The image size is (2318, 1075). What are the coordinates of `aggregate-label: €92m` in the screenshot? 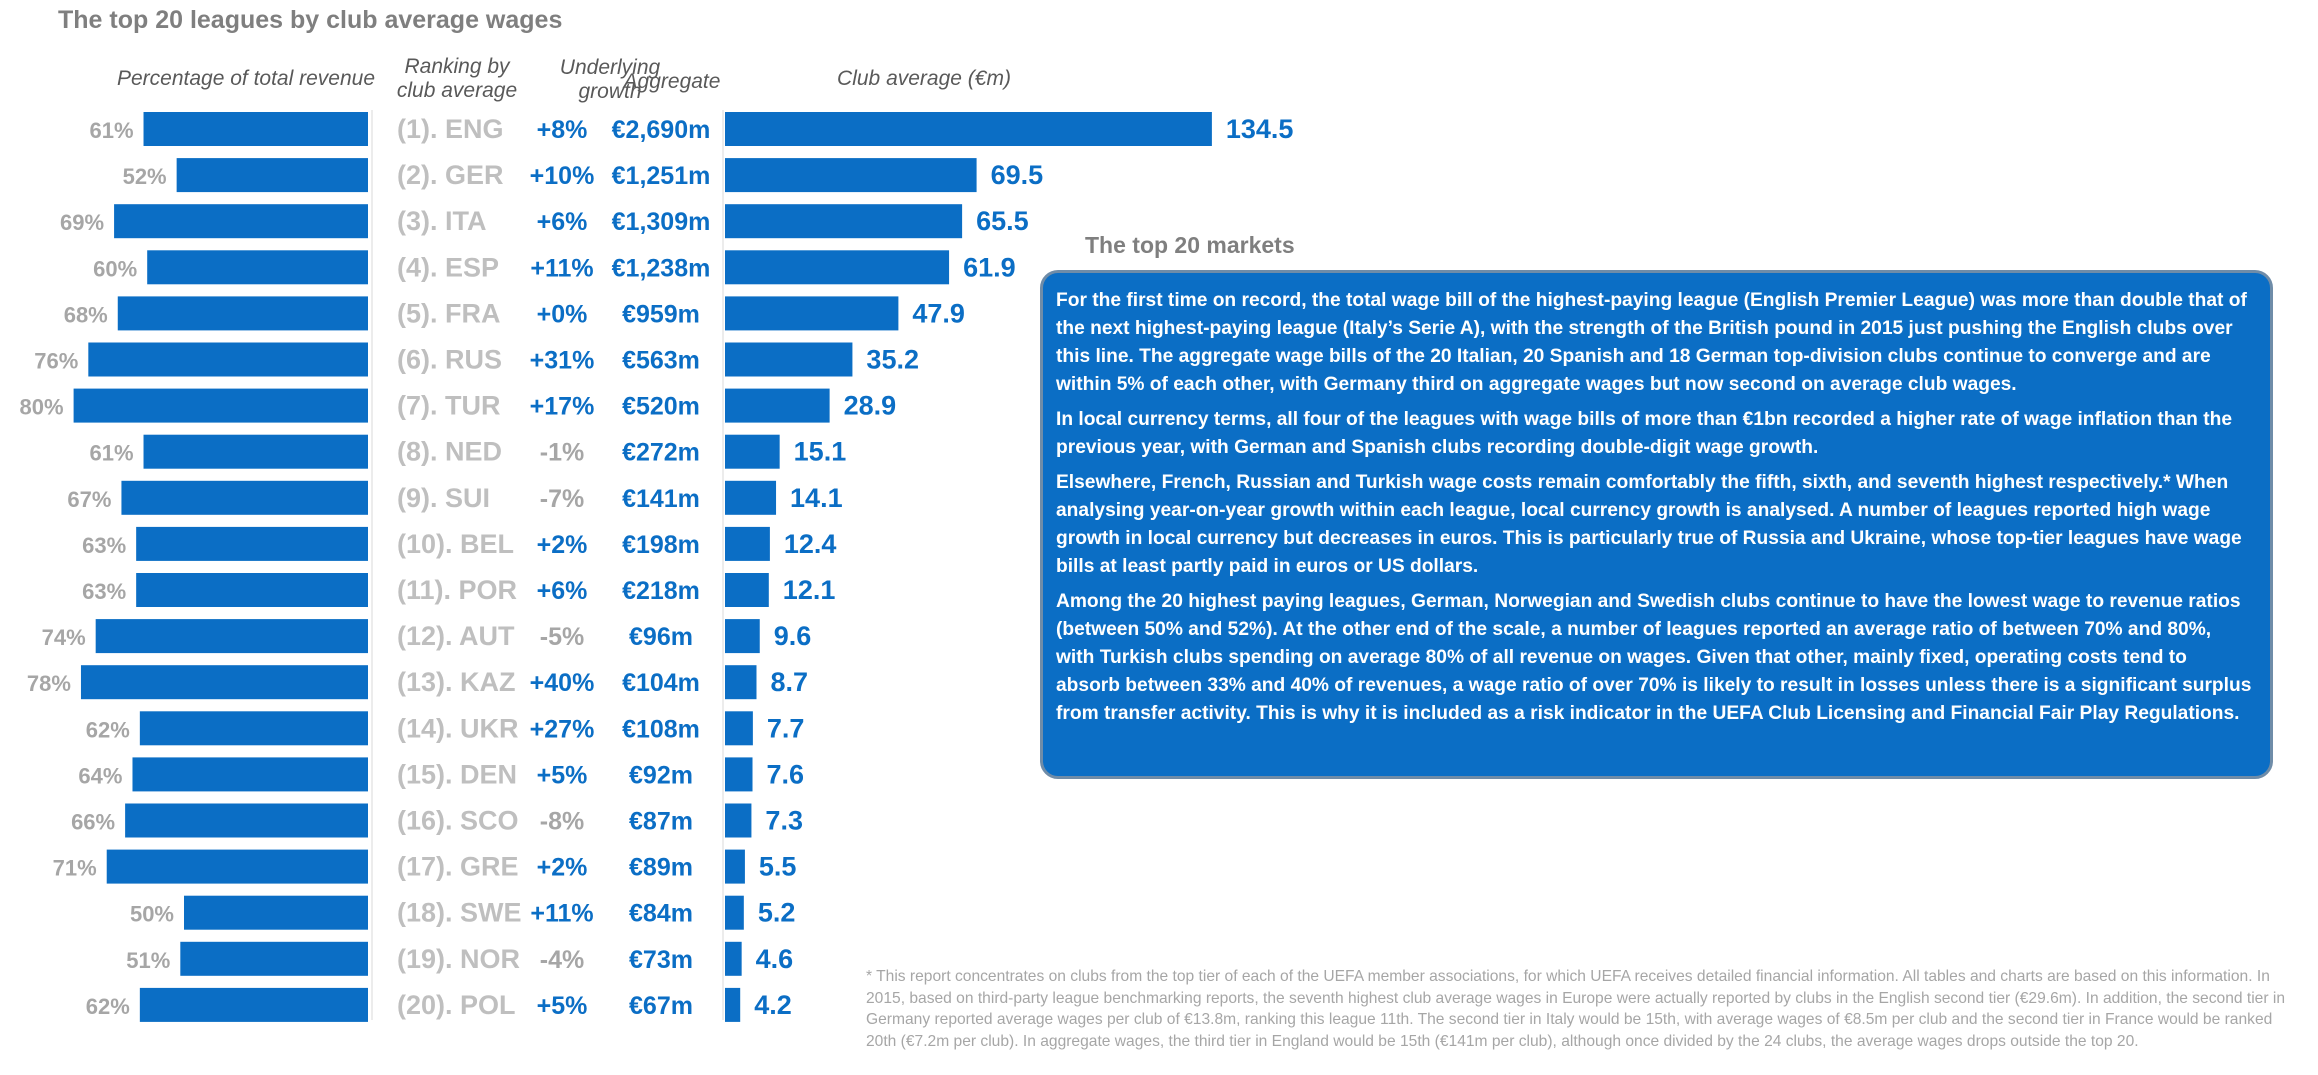 It's located at (661, 775).